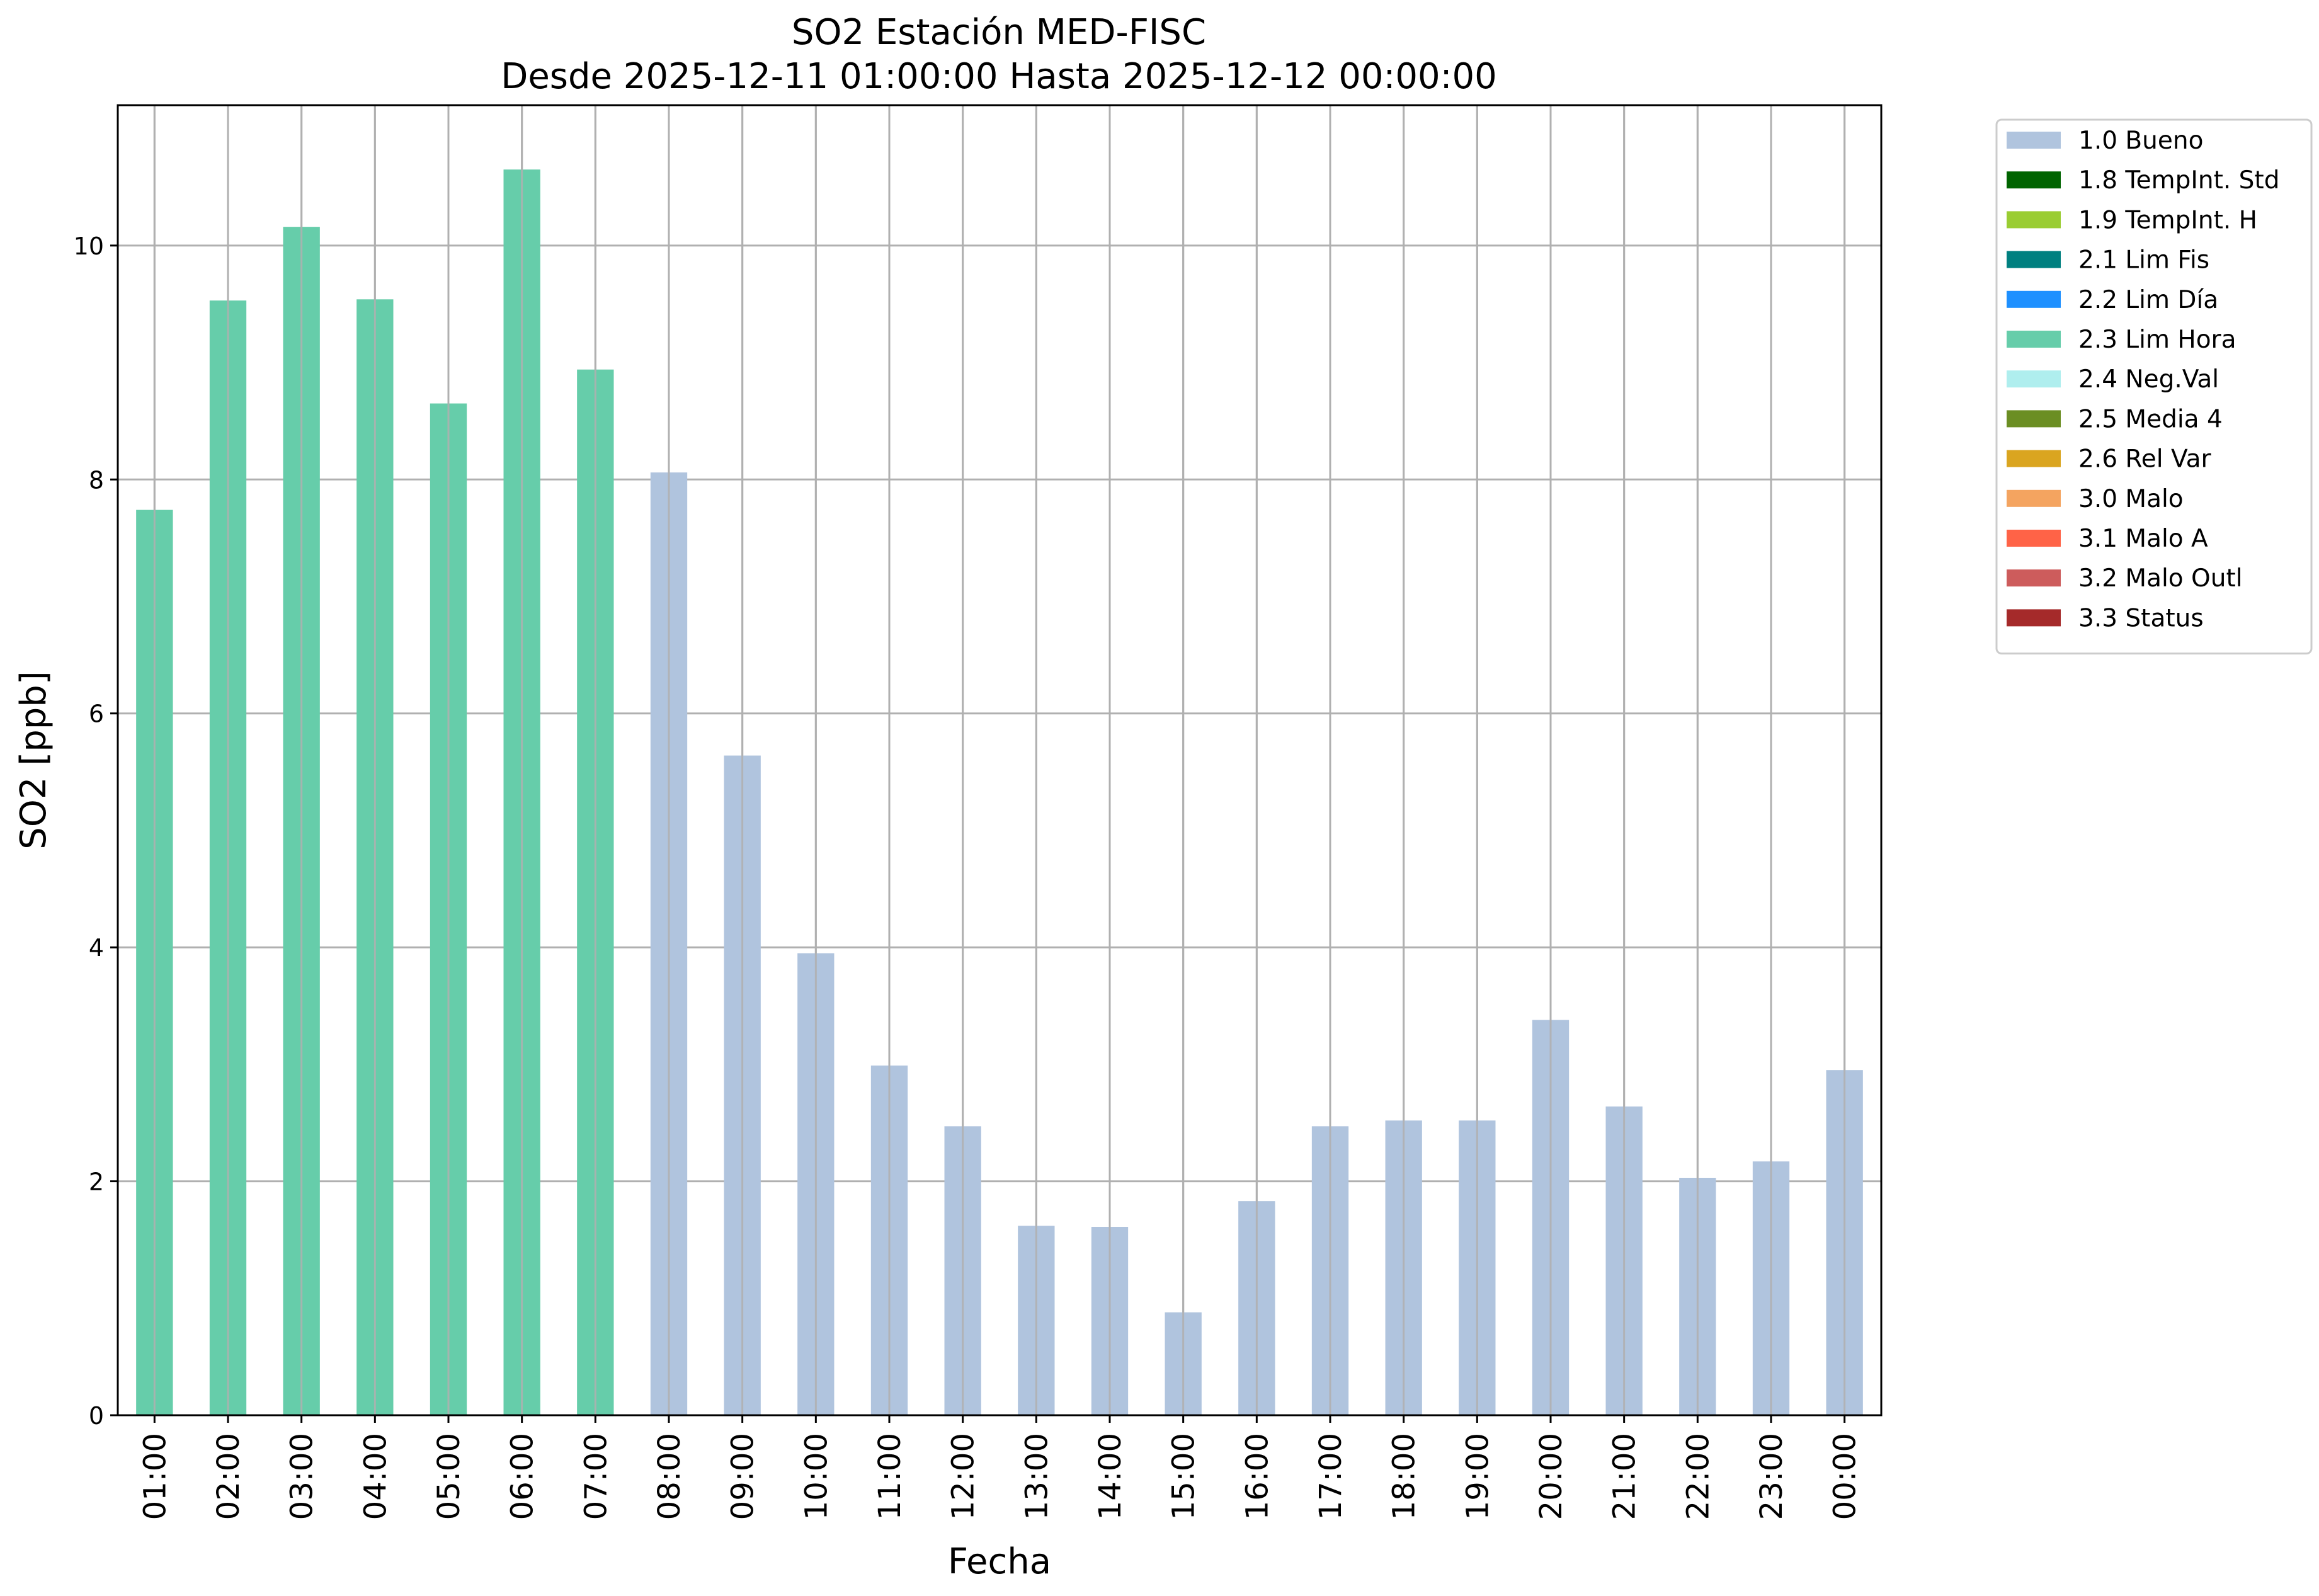  What do you see at coordinates (96, 714) in the screenshot?
I see `y-tick-label: 6` at bounding box center [96, 714].